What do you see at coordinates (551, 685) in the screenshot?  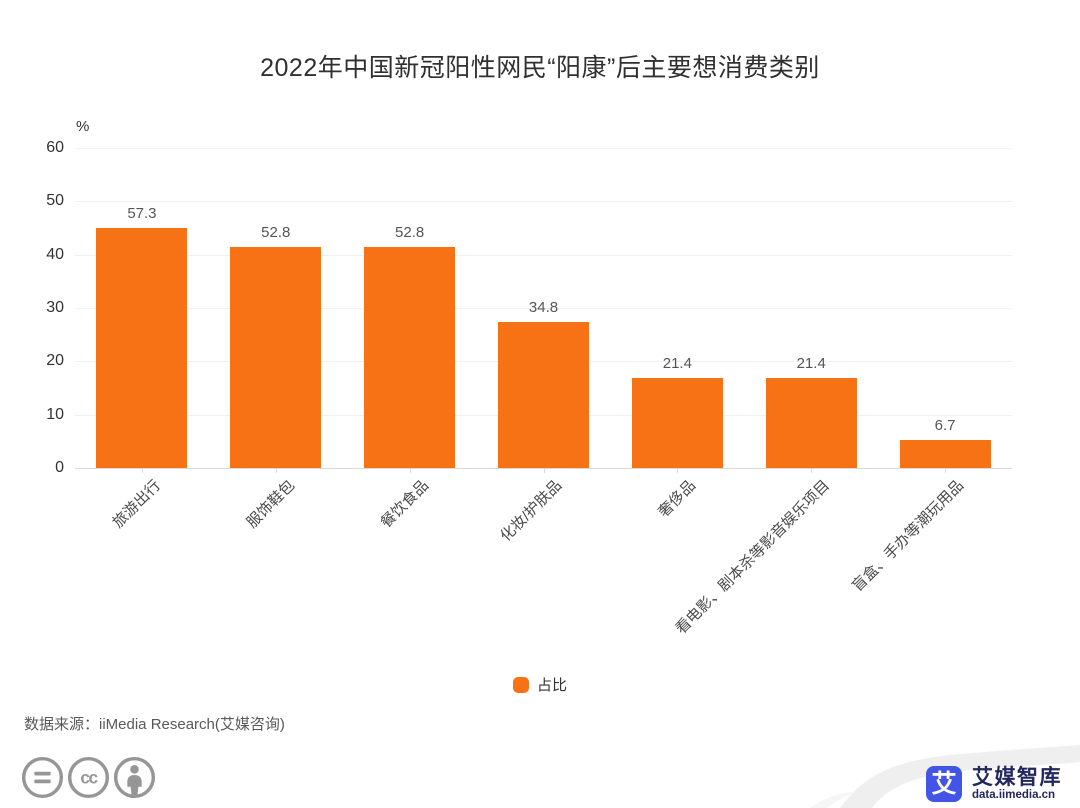 I see `legend-label: 占比` at bounding box center [551, 685].